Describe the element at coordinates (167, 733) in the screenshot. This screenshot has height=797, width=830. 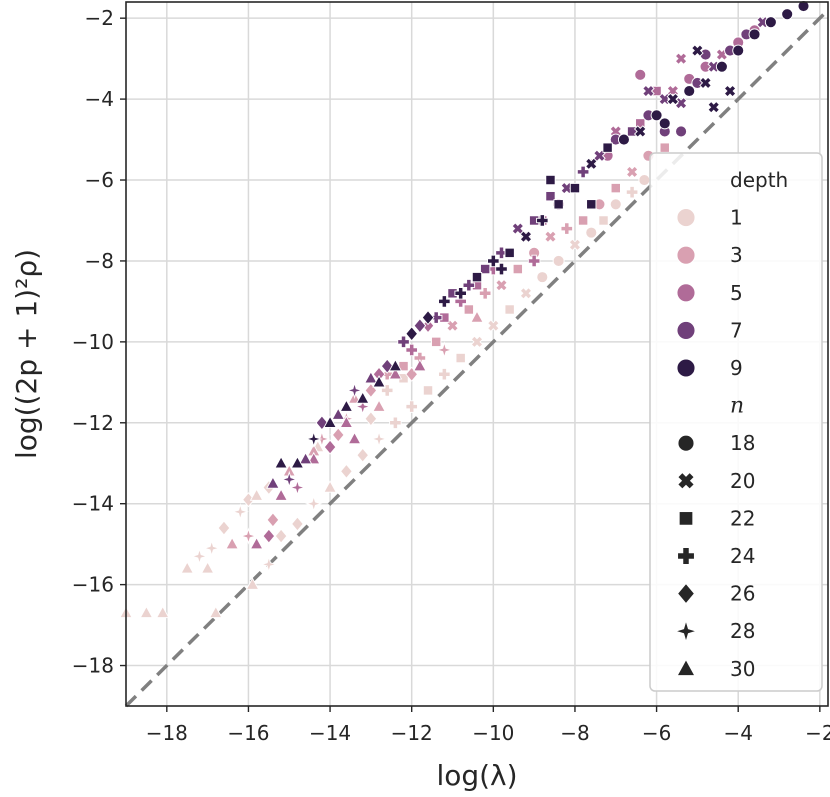
I see `x-tick-label: −18` at that location.